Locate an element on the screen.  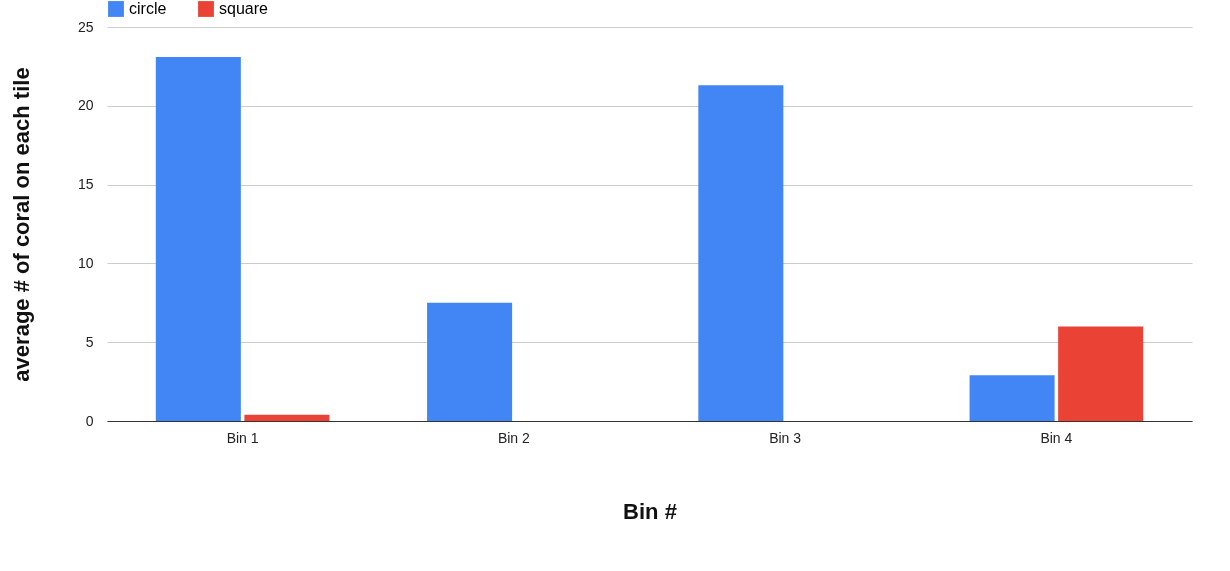
x-tick-label: Bin 1 is located at coordinates (242, 437).